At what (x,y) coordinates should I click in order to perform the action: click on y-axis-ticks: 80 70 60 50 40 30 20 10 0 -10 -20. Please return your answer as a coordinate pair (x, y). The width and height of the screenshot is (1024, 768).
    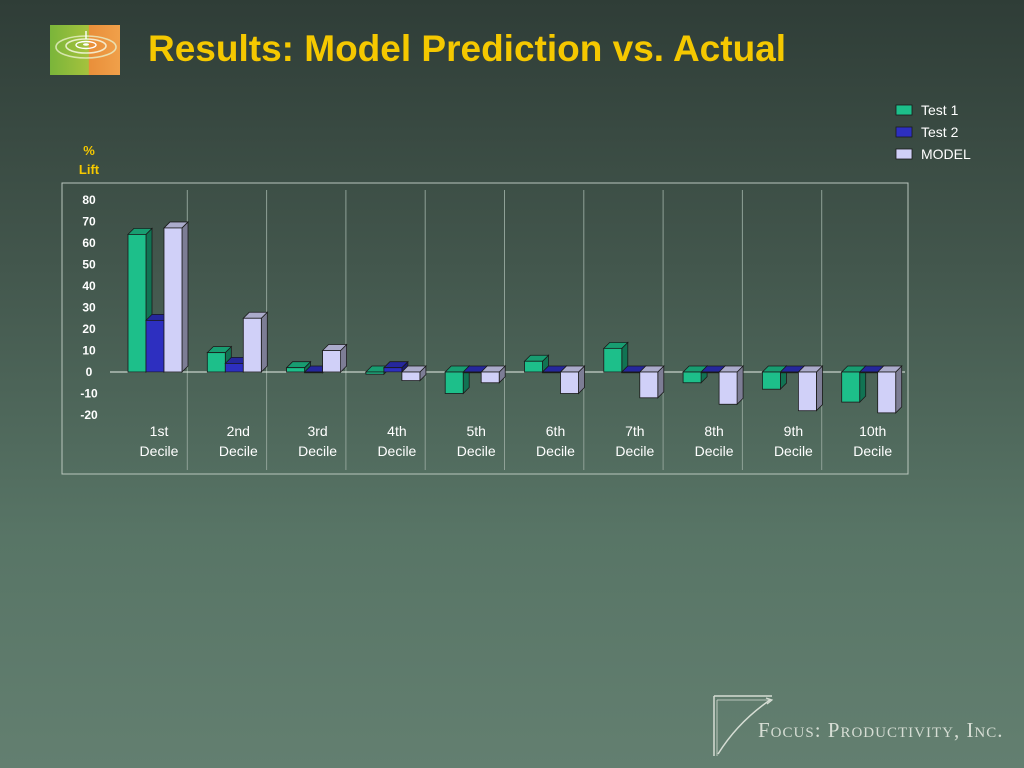
    Looking at the image, I should click on (89, 307).